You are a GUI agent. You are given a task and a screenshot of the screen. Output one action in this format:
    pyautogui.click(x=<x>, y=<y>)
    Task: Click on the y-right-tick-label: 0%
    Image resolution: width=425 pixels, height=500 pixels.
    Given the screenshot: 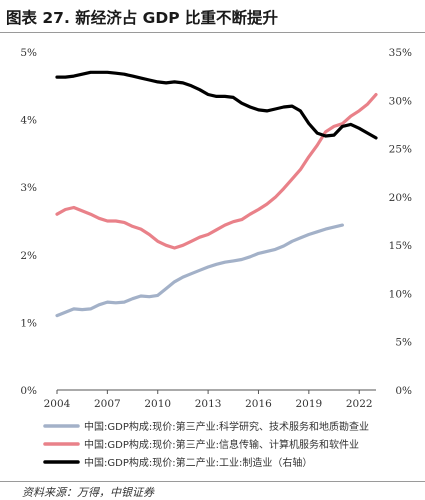 What is the action you would take?
    pyautogui.click(x=403, y=391)
    